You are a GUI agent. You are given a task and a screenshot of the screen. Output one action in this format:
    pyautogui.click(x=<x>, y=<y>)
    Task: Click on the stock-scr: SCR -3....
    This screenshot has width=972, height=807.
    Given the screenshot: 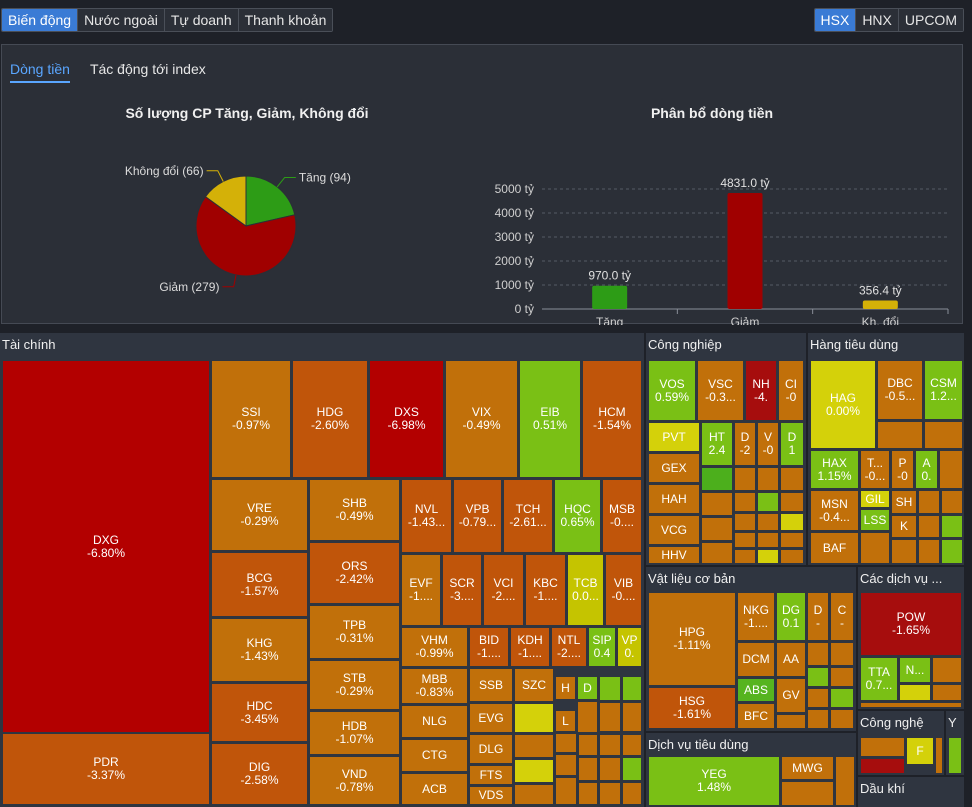 What is the action you would take?
    pyautogui.click(x=462, y=590)
    